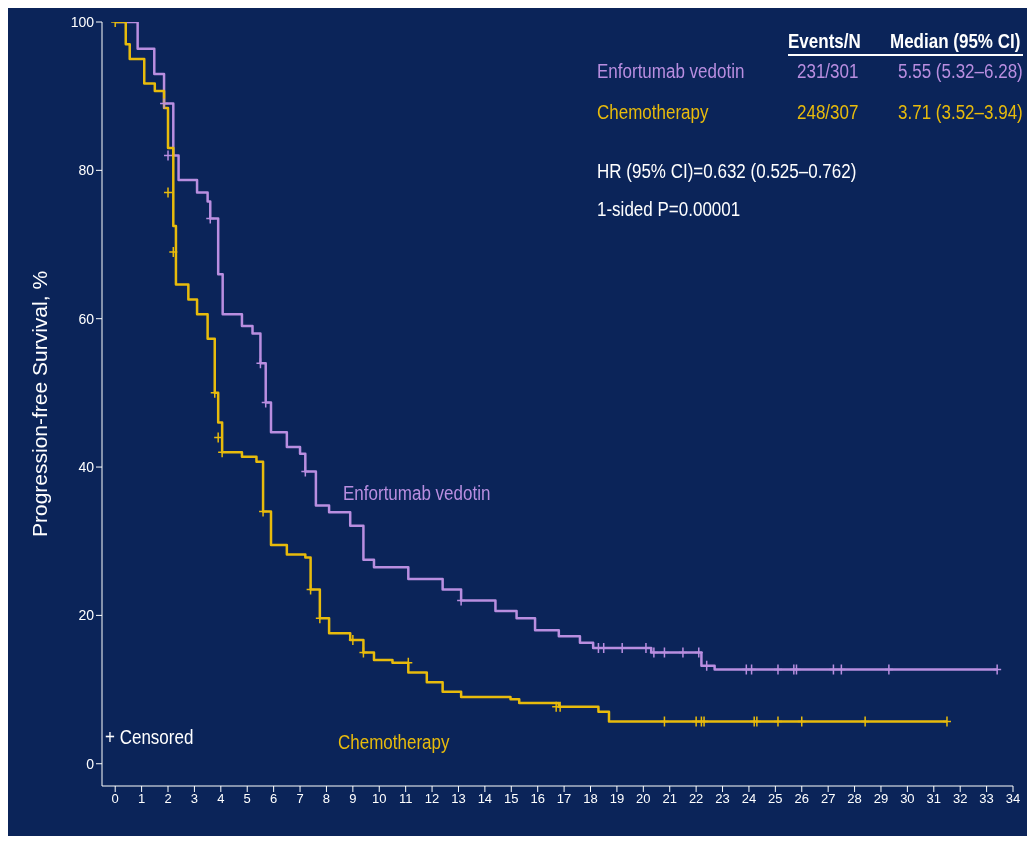  What do you see at coordinates (801, 799) in the screenshot?
I see `x-tick-label: 26` at bounding box center [801, 799].